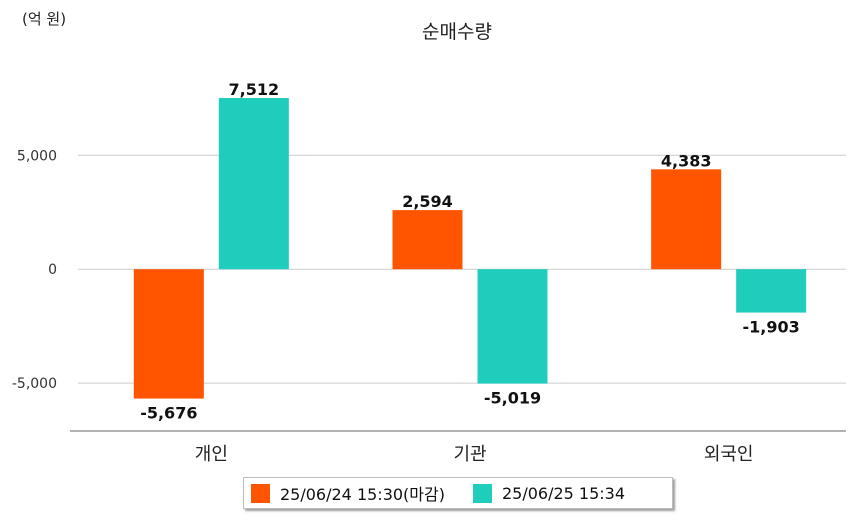  I want to click on x-tick-label: 기관, so click(469, 454).